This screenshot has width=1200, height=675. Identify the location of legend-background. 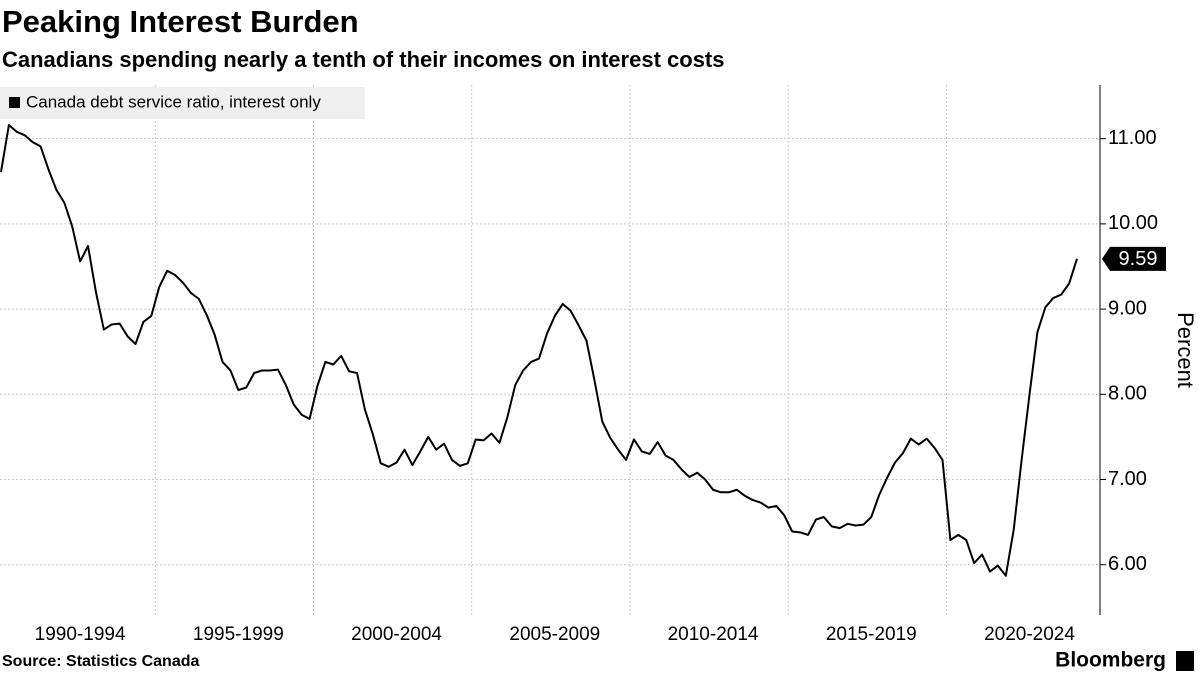
(182, 103).